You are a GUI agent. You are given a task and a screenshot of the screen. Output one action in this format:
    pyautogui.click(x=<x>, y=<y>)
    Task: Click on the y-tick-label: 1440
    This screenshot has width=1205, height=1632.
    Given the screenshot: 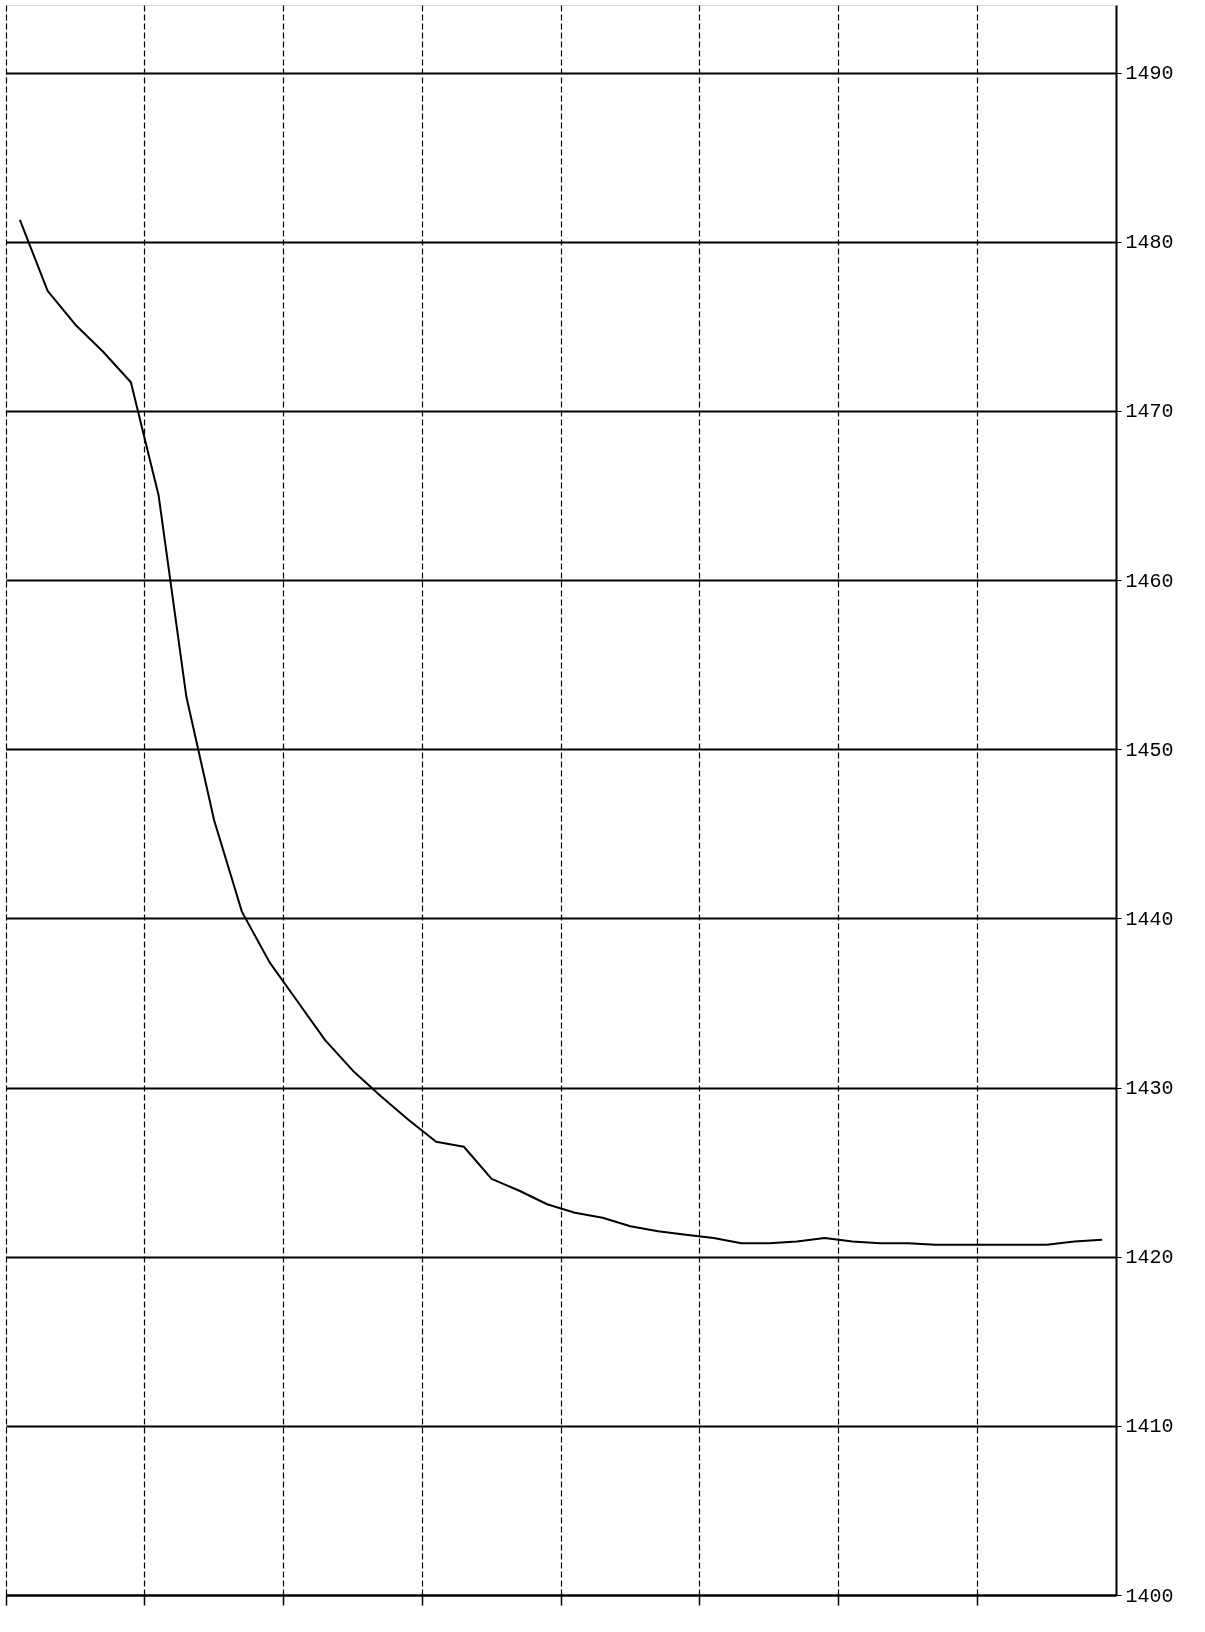 What is the action you would take?
    pyautogui.click(x=1149, y=919)
    